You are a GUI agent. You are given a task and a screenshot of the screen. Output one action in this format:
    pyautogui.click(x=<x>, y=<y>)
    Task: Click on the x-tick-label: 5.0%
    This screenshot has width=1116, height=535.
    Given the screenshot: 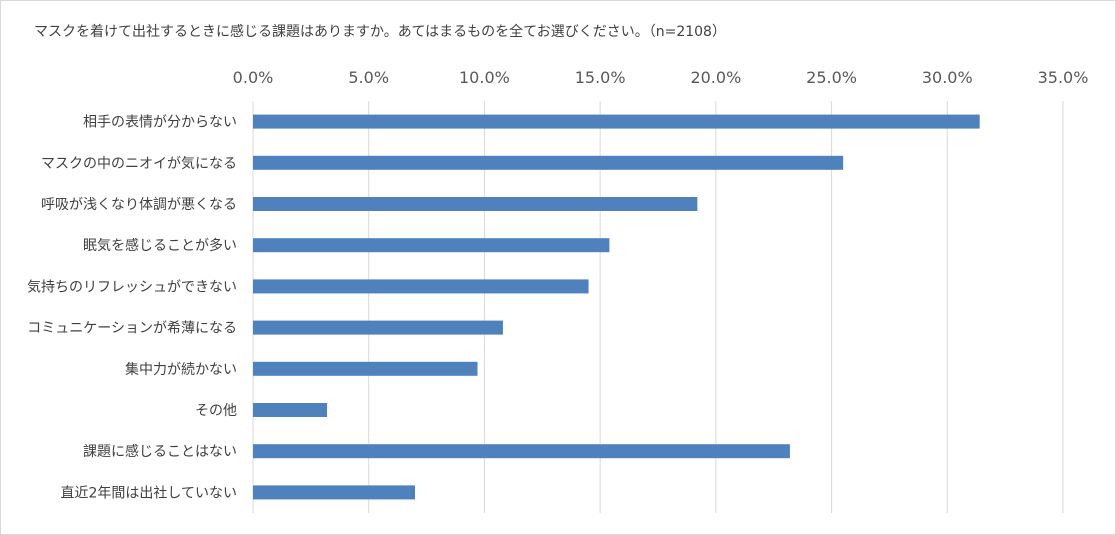 What is the action you would take?
    pyautogui.click(x=368, y=77)
    